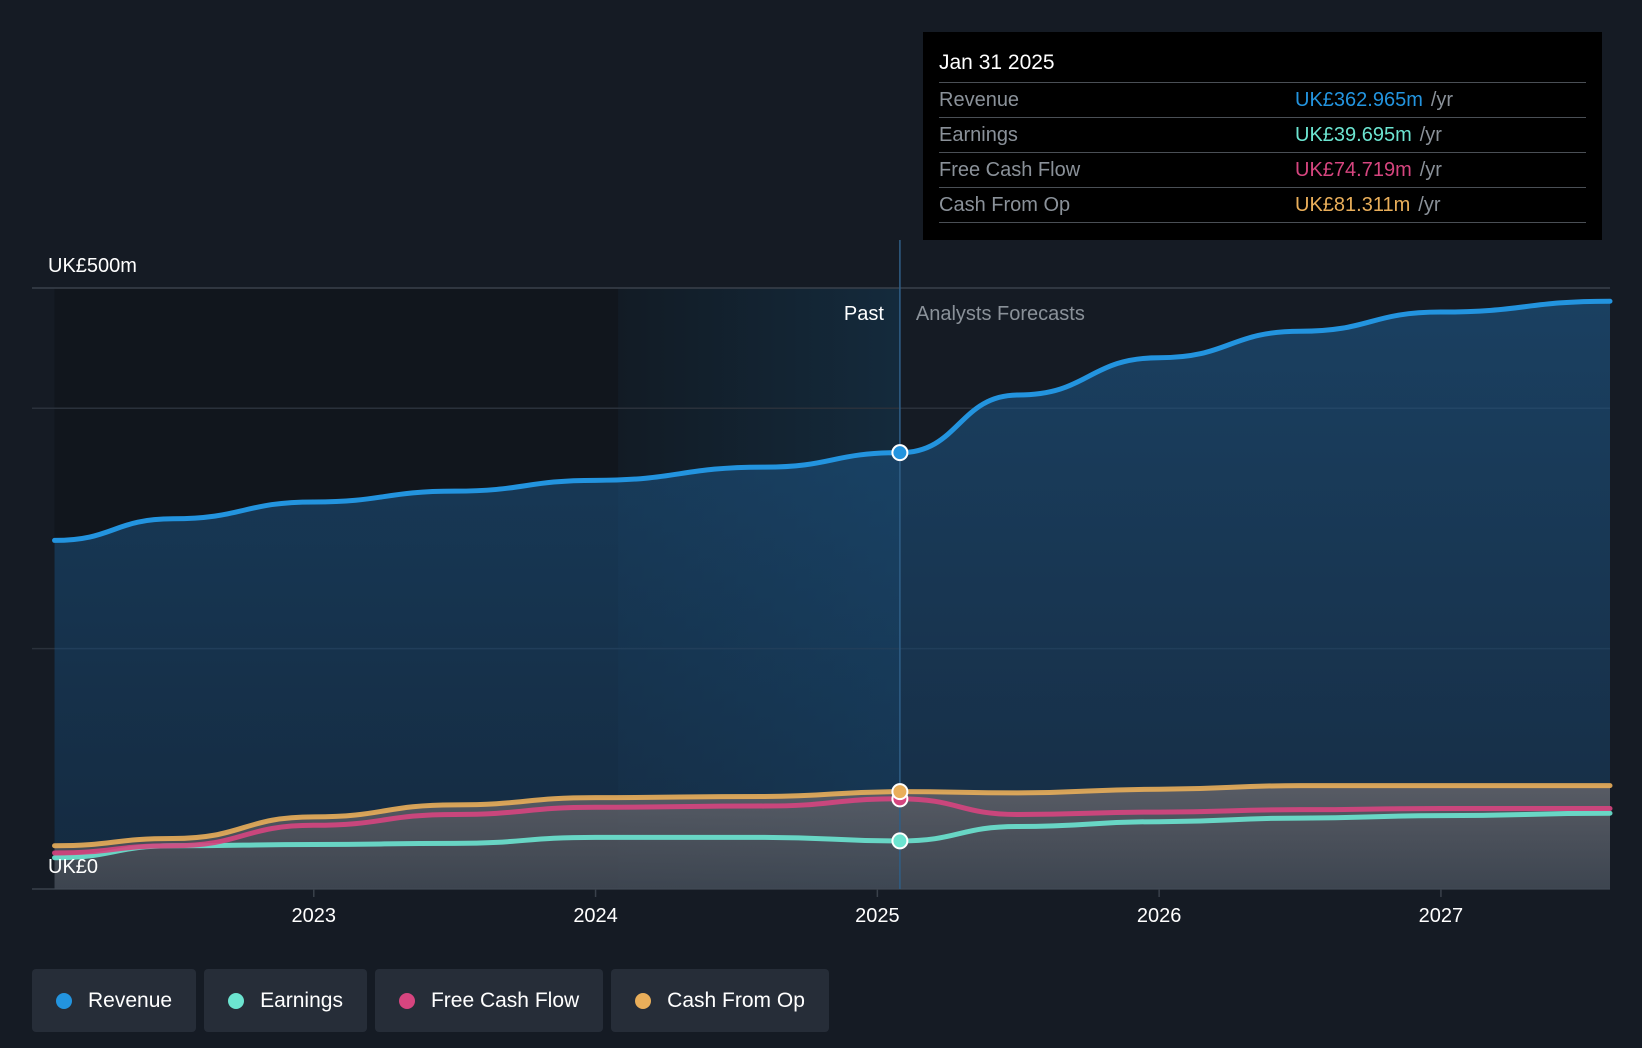 This screenshot has width=1642, height=1048. What do you see at coordinates (978, 135) in the screenshot?
I see `tooltip-label: Earnings` at bounding box center [978, 135].